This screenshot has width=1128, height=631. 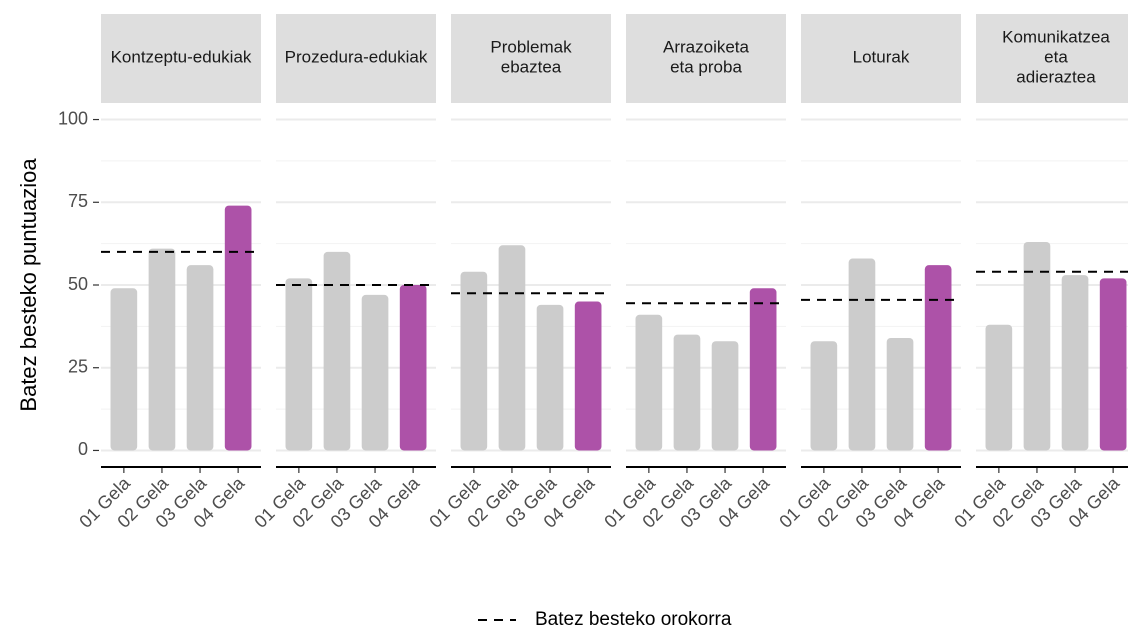 I want to click on facet-title: Arrazoiketa, so click(x=706, y=46).